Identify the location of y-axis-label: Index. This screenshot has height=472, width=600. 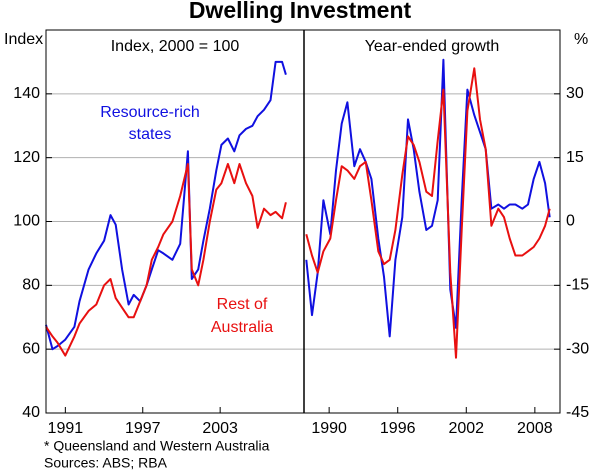
(23, 39).